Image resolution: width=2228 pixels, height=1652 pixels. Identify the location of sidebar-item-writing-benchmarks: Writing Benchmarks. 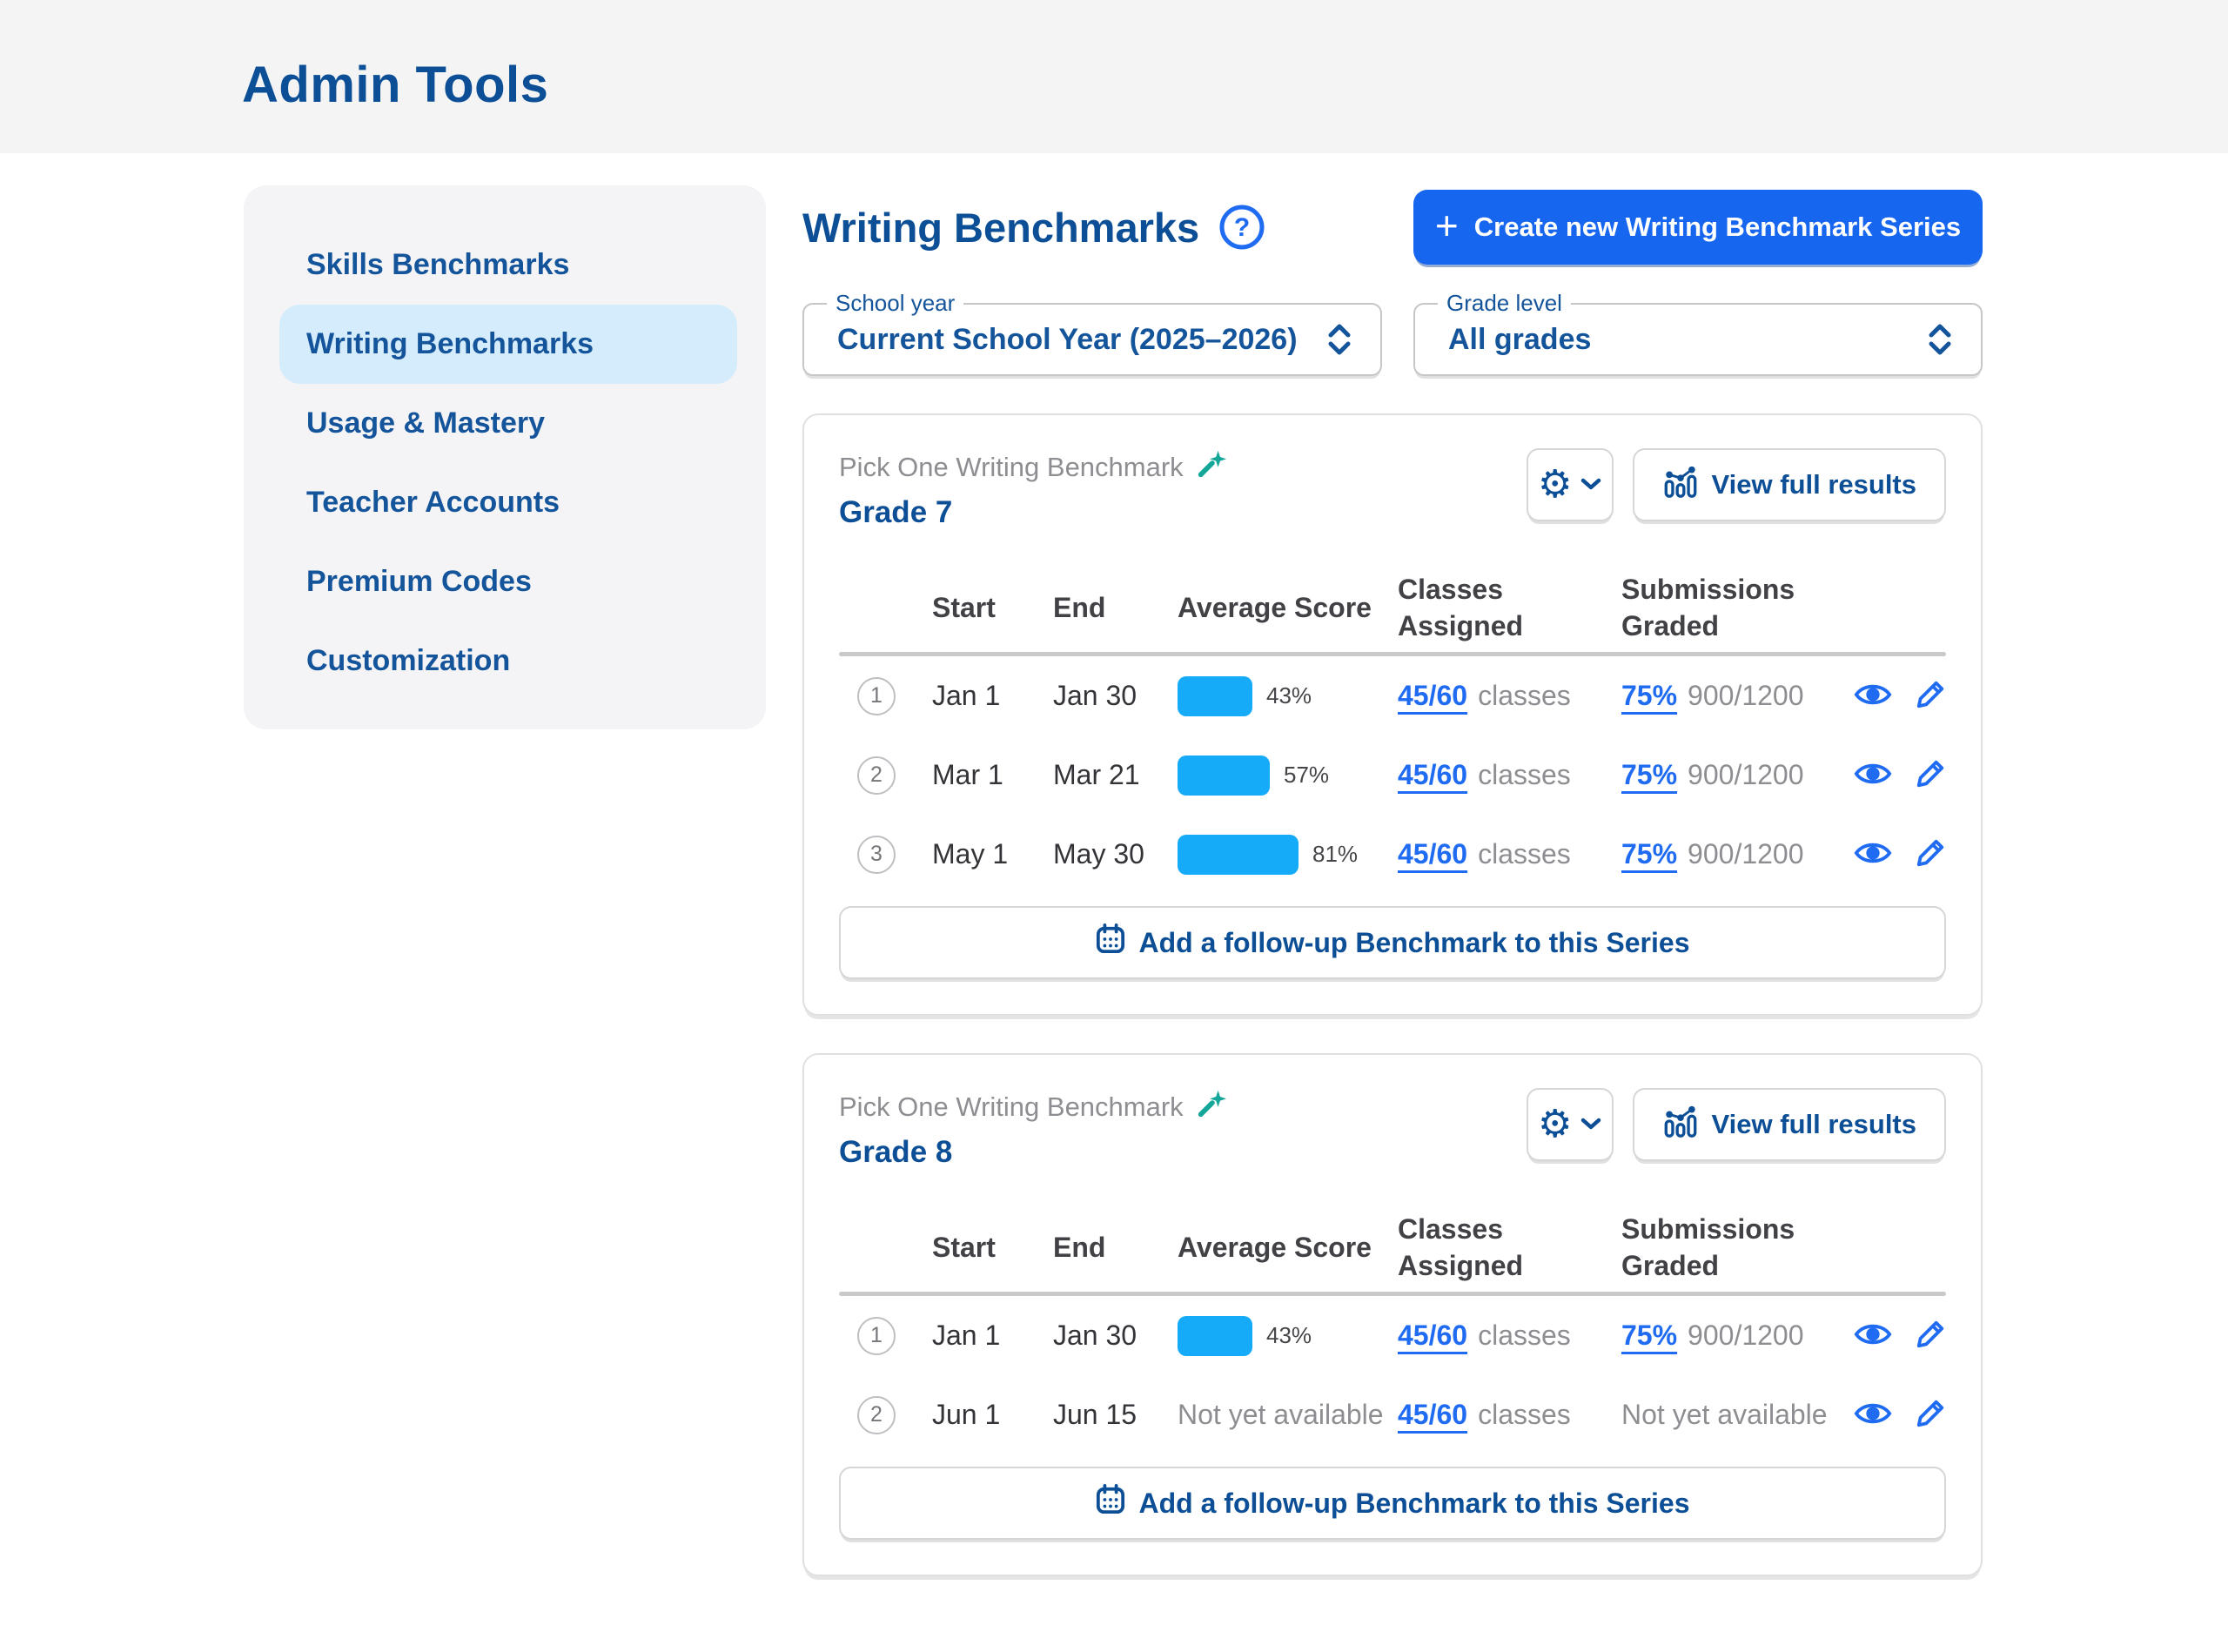
(508, 345).